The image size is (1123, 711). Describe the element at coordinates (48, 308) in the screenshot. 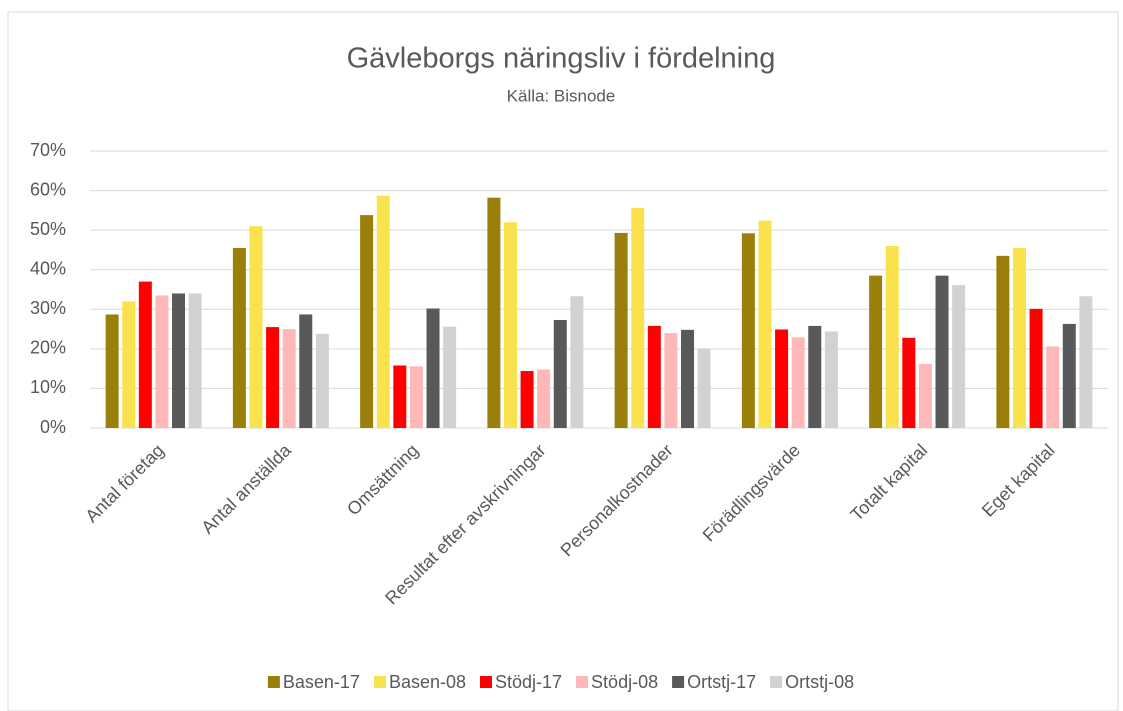

I see `y-tick-label: 30%` at that location.